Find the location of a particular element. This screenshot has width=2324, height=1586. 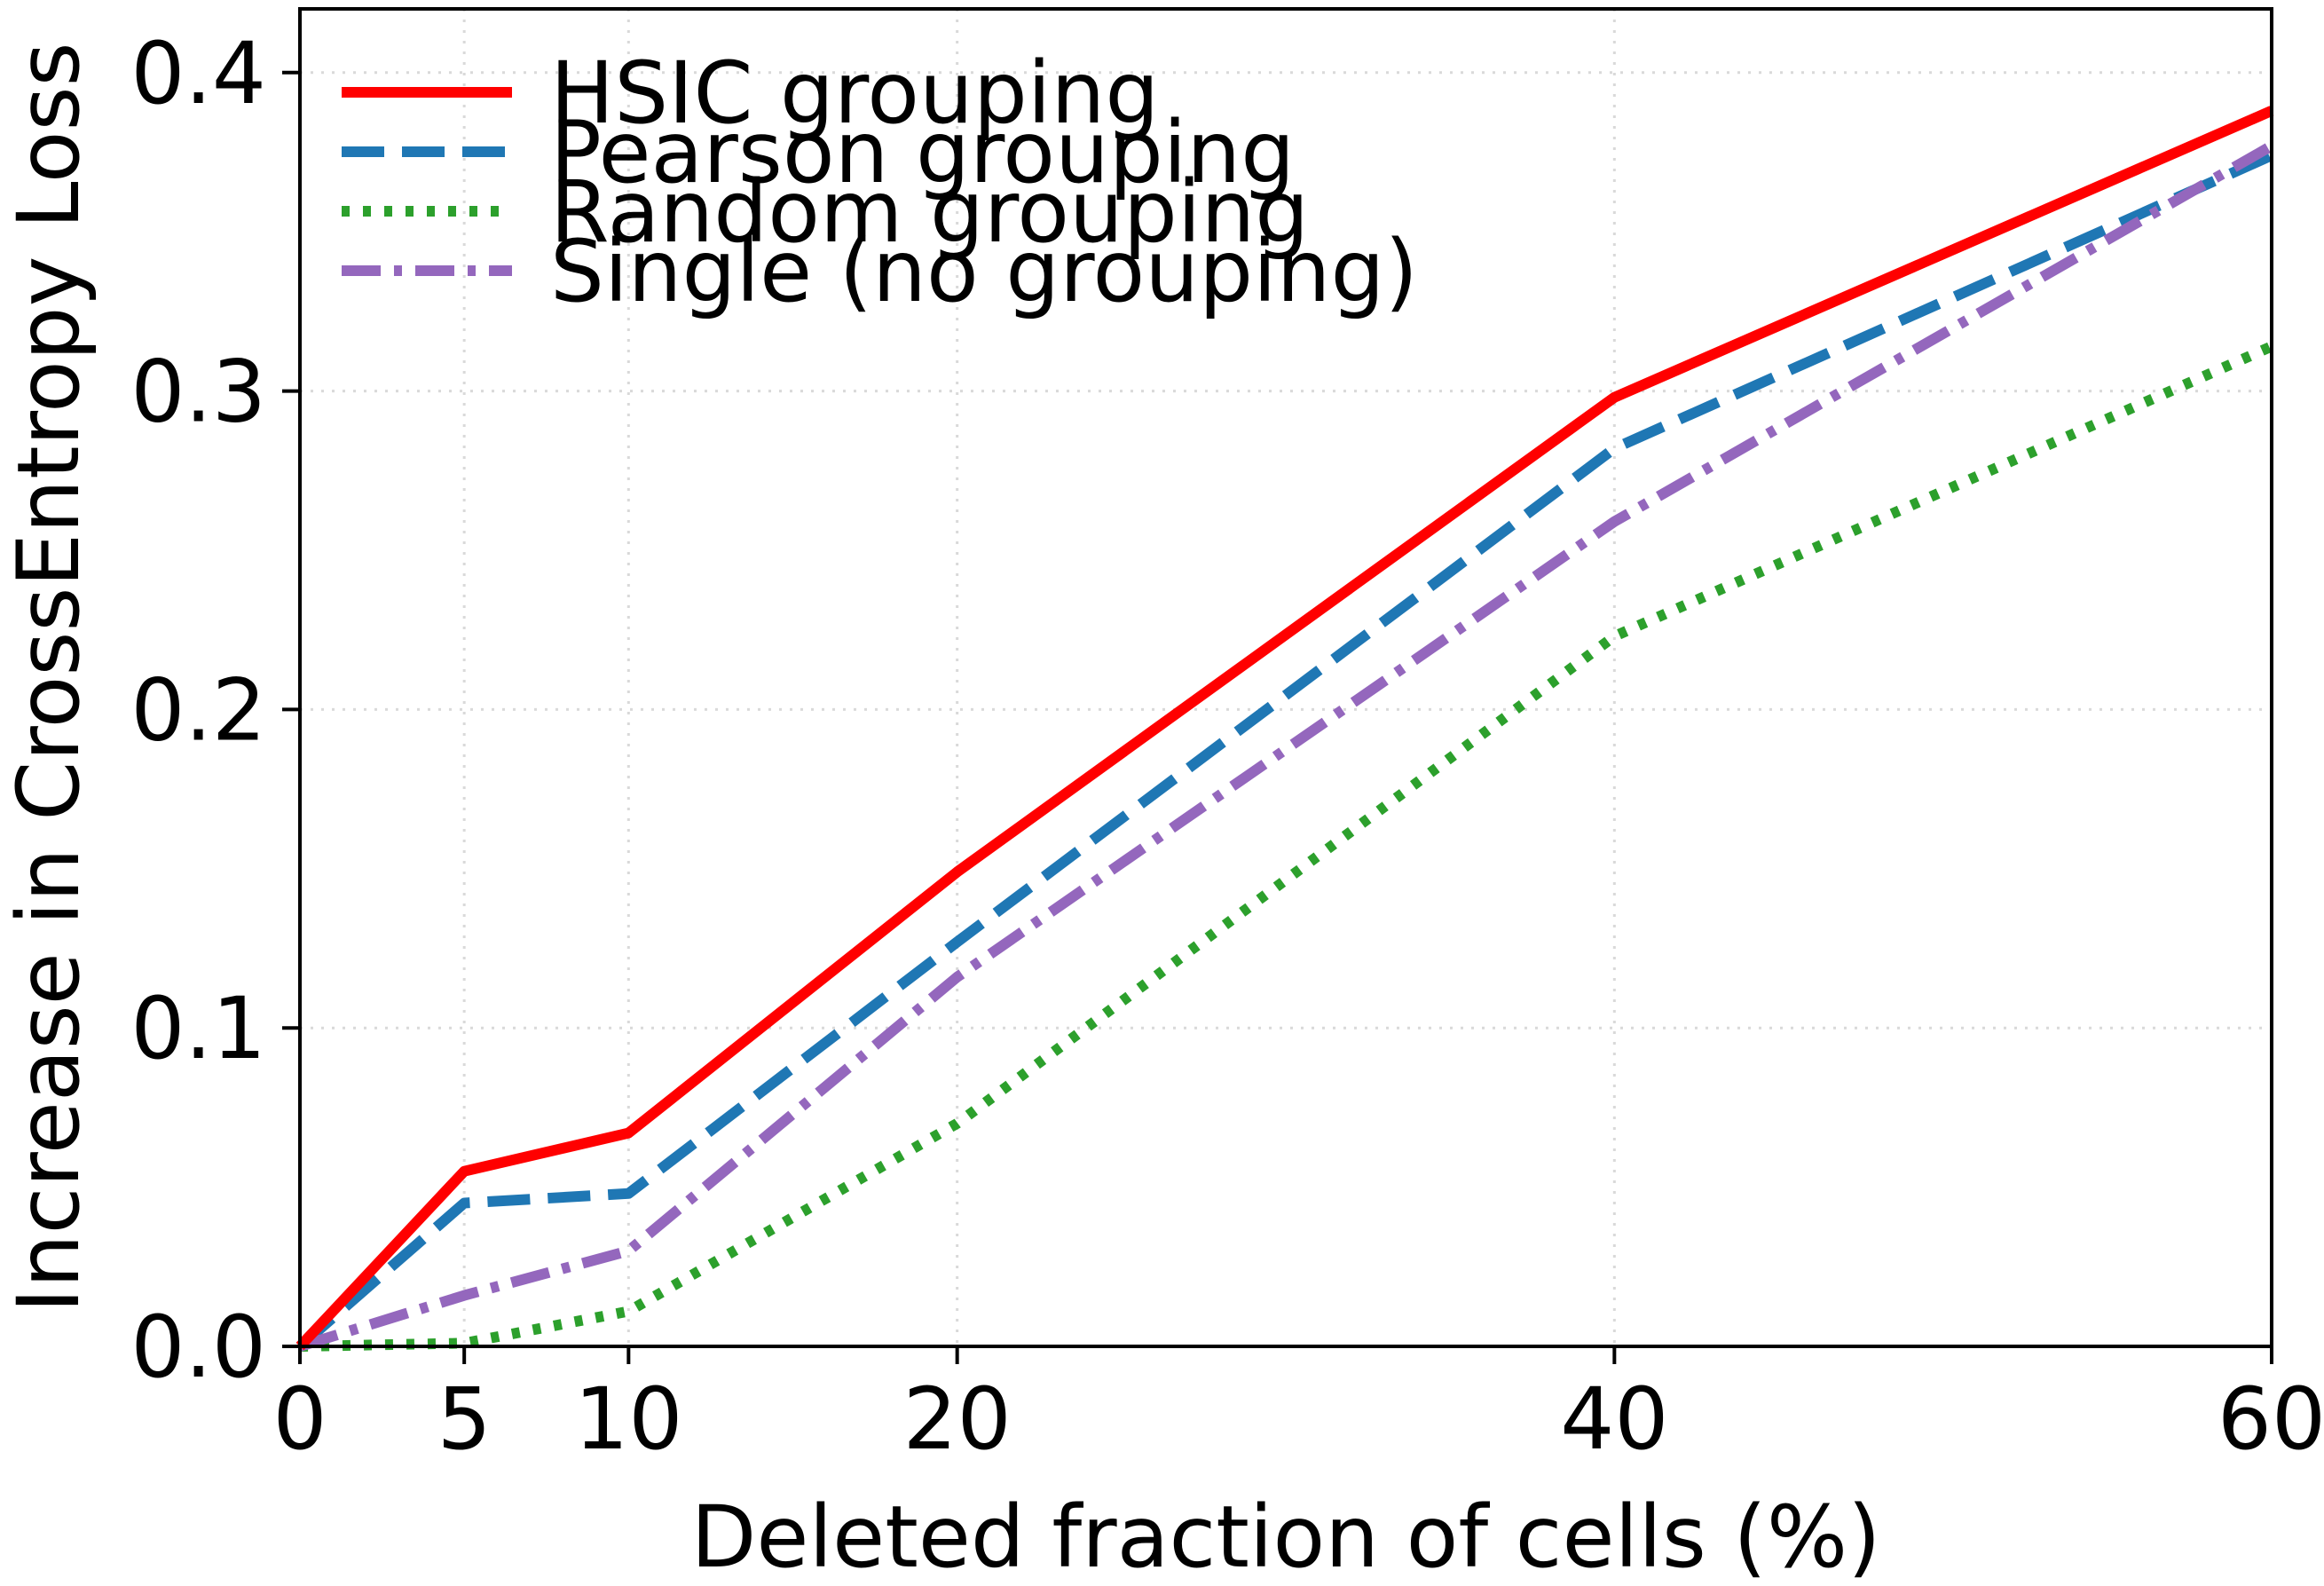

legend-label: Random grouping is located at coordinates (929, 212).